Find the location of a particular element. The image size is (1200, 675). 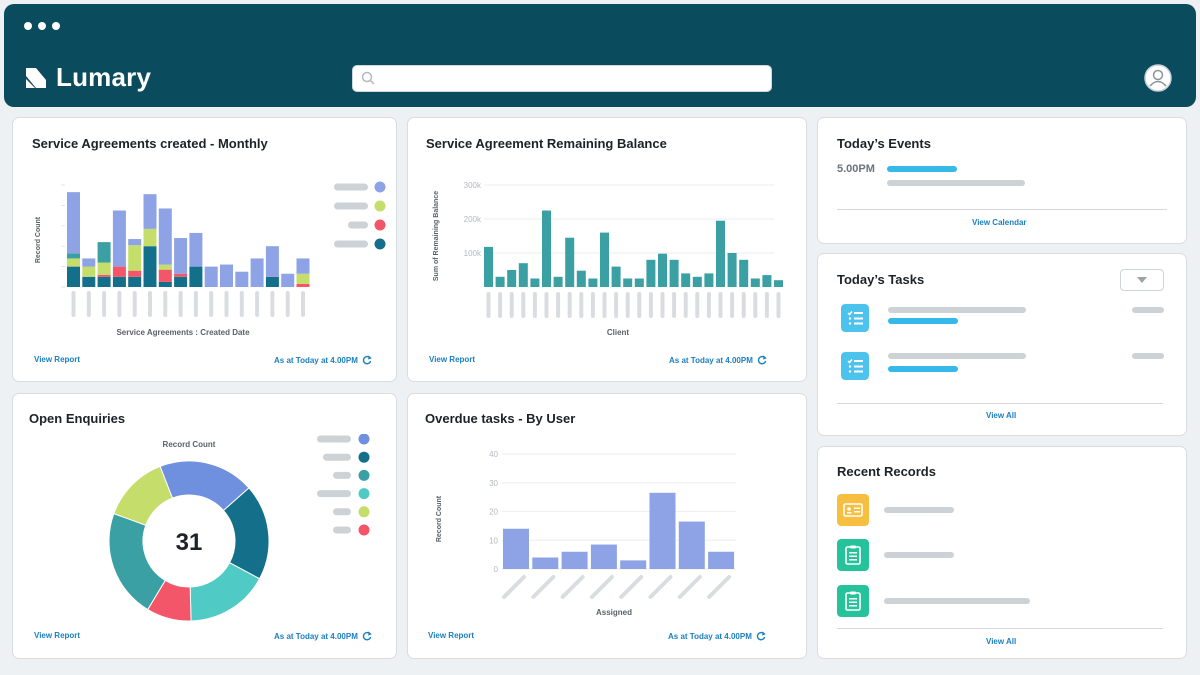

search-box is located at coordinates (562, 78).